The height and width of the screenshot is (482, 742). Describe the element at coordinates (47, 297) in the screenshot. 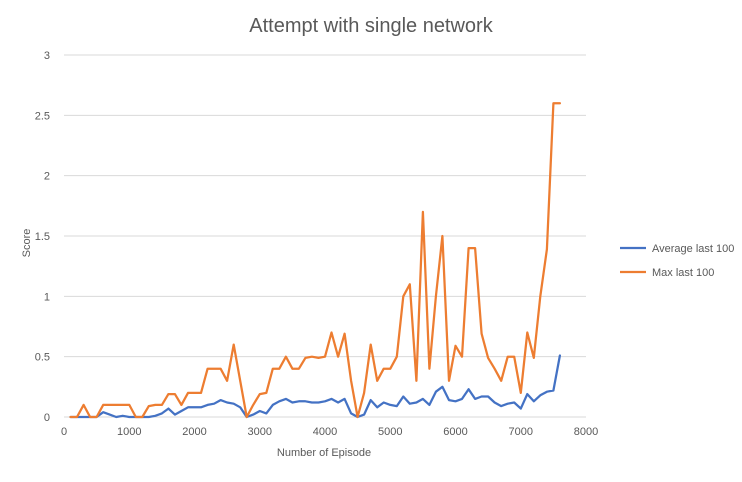

I see `y-tick-label: 1` at that location.